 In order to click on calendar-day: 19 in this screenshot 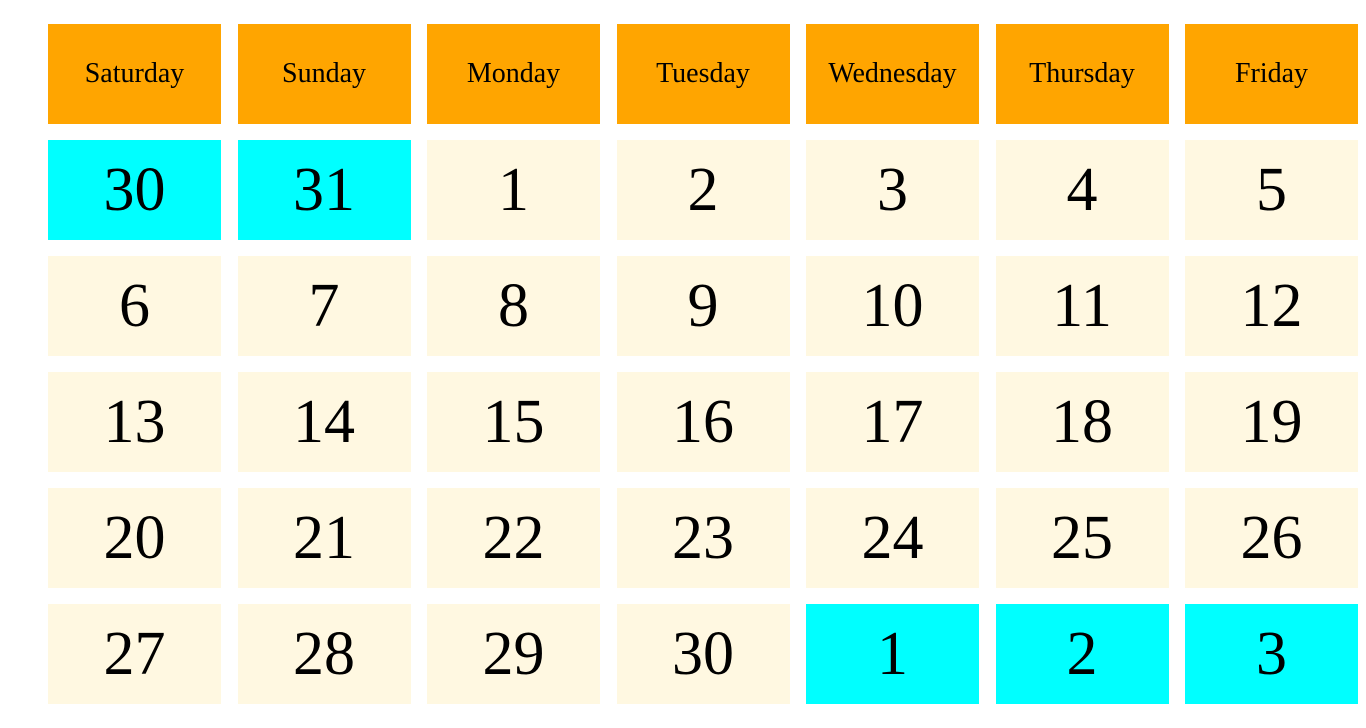, I will do `click(1271, 422)`.